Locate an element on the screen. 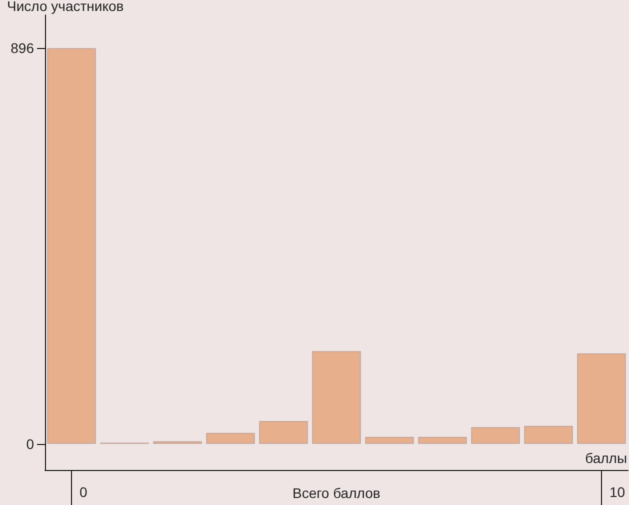 Image resolution: width=629 pixels, height=505 pixels. y-axis-title: Число участников is located at coordinates (65, 7).